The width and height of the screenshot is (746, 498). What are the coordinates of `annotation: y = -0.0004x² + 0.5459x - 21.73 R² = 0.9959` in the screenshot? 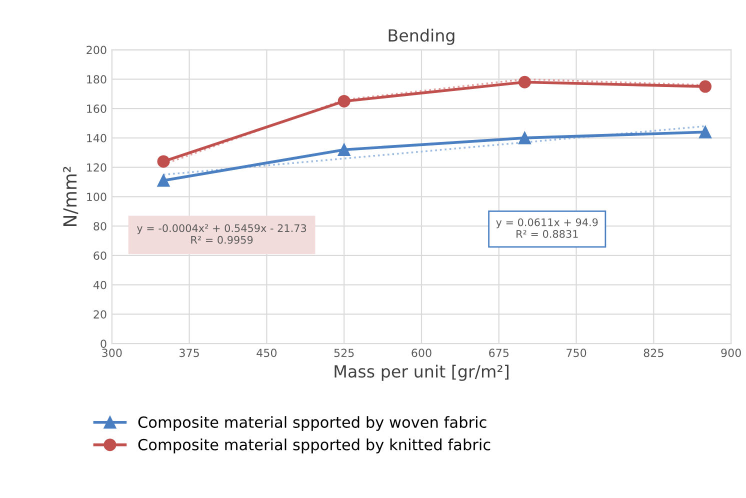 It's located at (221, 234).